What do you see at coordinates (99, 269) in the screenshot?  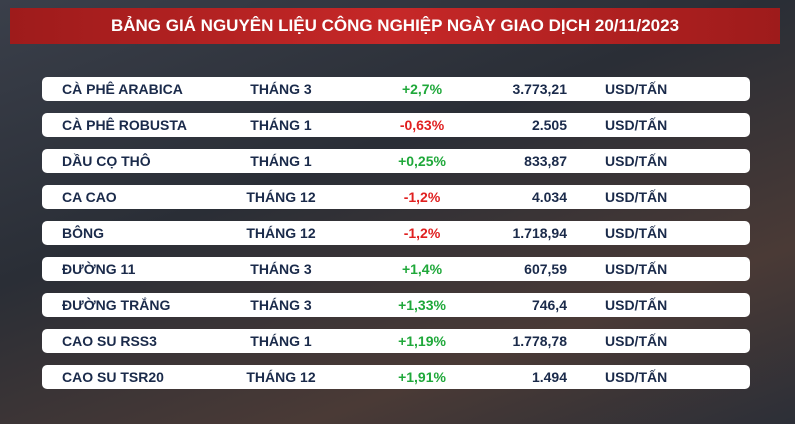 I see `commodity: ĐƯỜNG 11` at bounding box center [99, 269].